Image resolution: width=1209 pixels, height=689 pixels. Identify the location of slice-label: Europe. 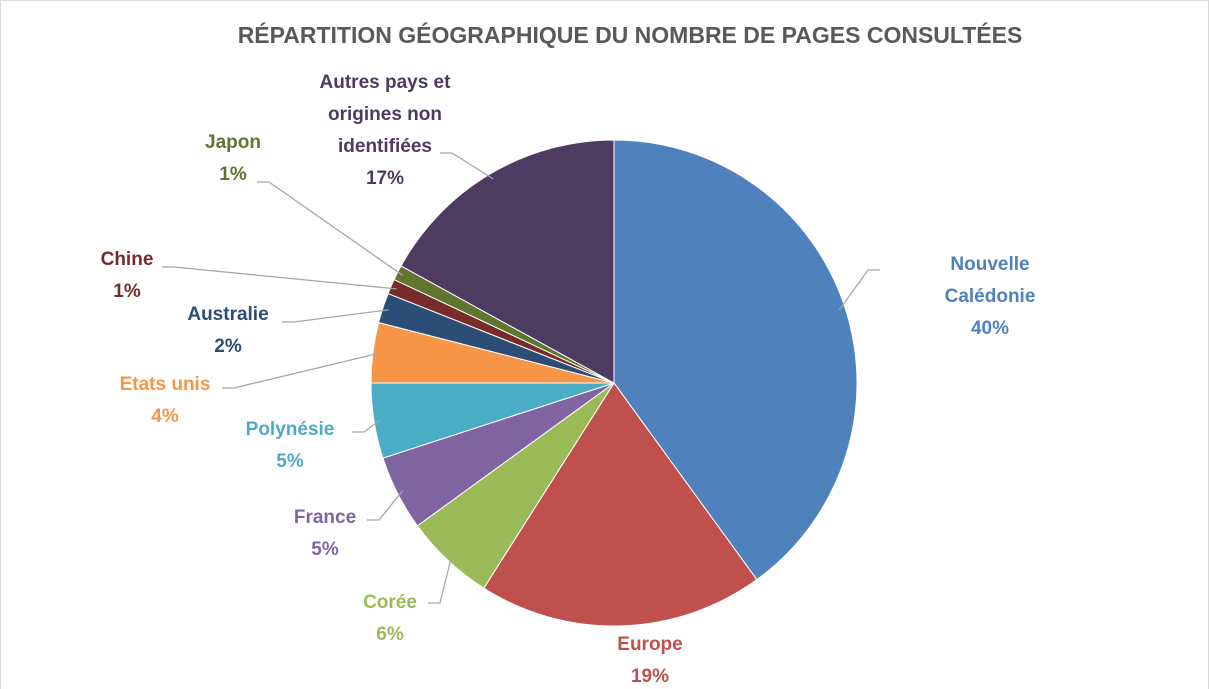
(649, 644).